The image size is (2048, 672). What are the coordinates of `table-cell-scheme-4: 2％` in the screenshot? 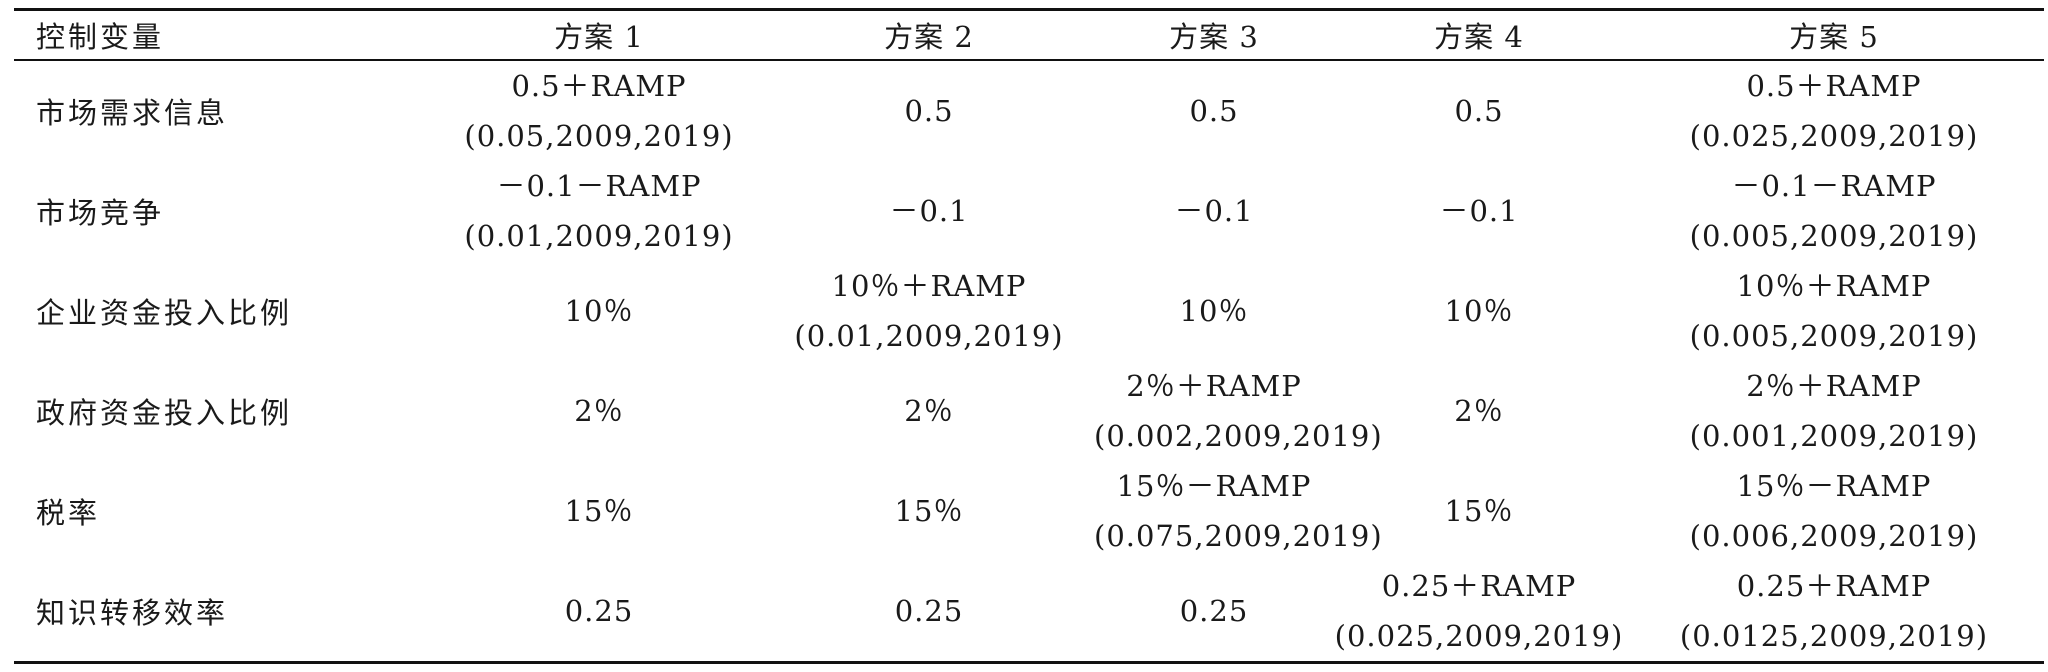 It's located at (1479, 411).